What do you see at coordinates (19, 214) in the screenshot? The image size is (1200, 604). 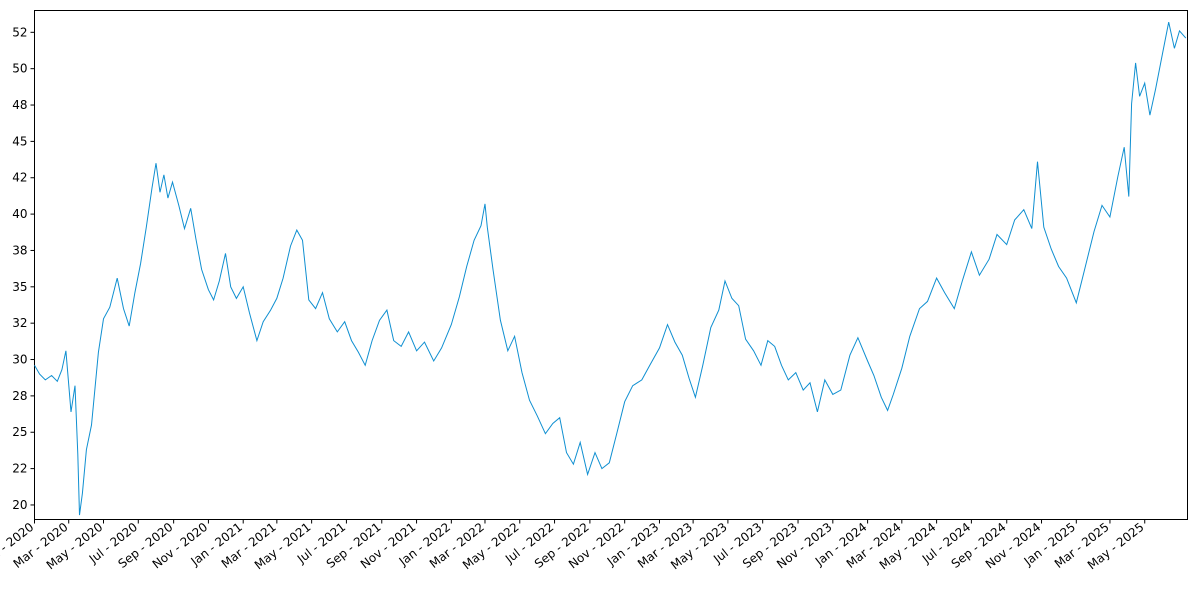 I see `y-tick-label: 40` at bounding box center [19, 214].